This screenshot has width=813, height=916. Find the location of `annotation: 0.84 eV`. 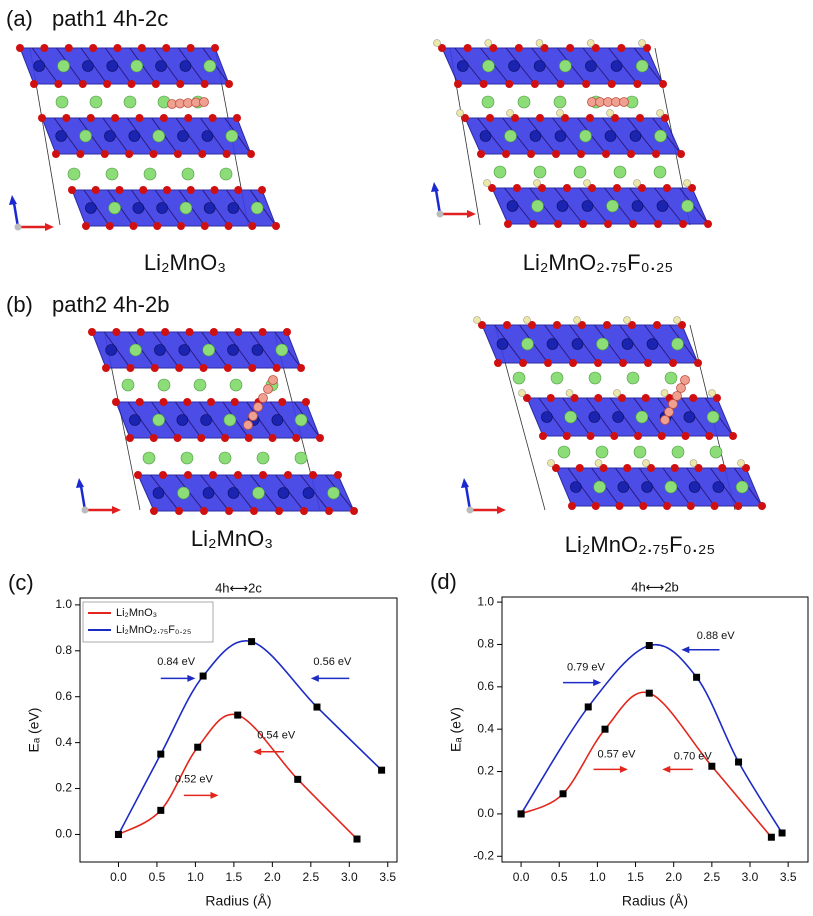

annotation: 0.84 eV is located at coordinates (176, 662).